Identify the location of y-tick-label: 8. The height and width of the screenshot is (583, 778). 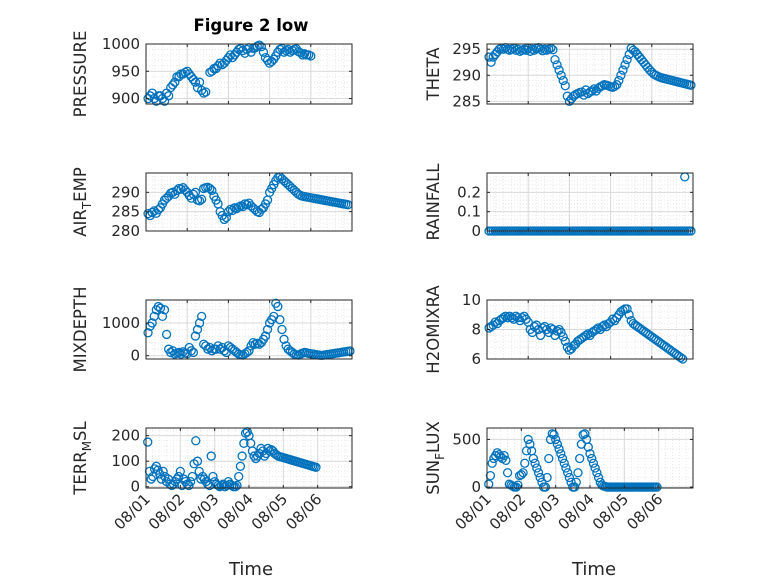
(476, 330).